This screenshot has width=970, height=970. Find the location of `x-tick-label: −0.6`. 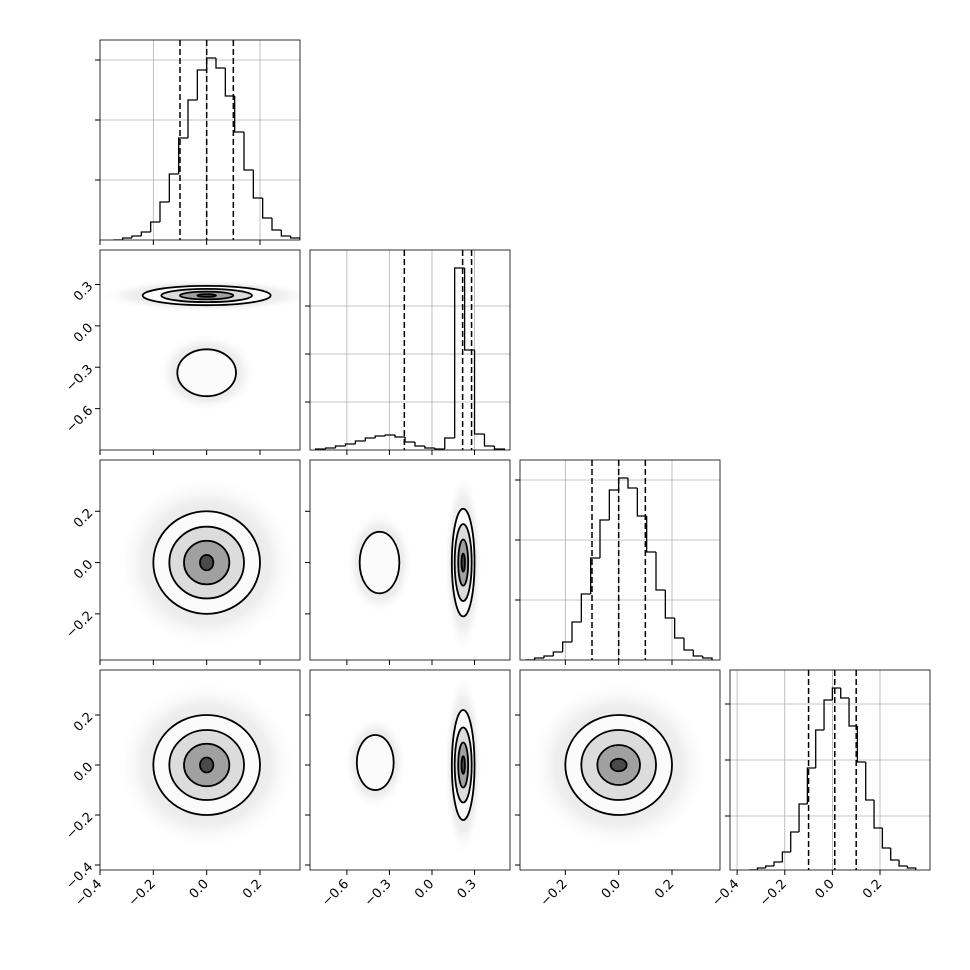

x-tick-label: −0.6 is located at coordinates (335, 893).